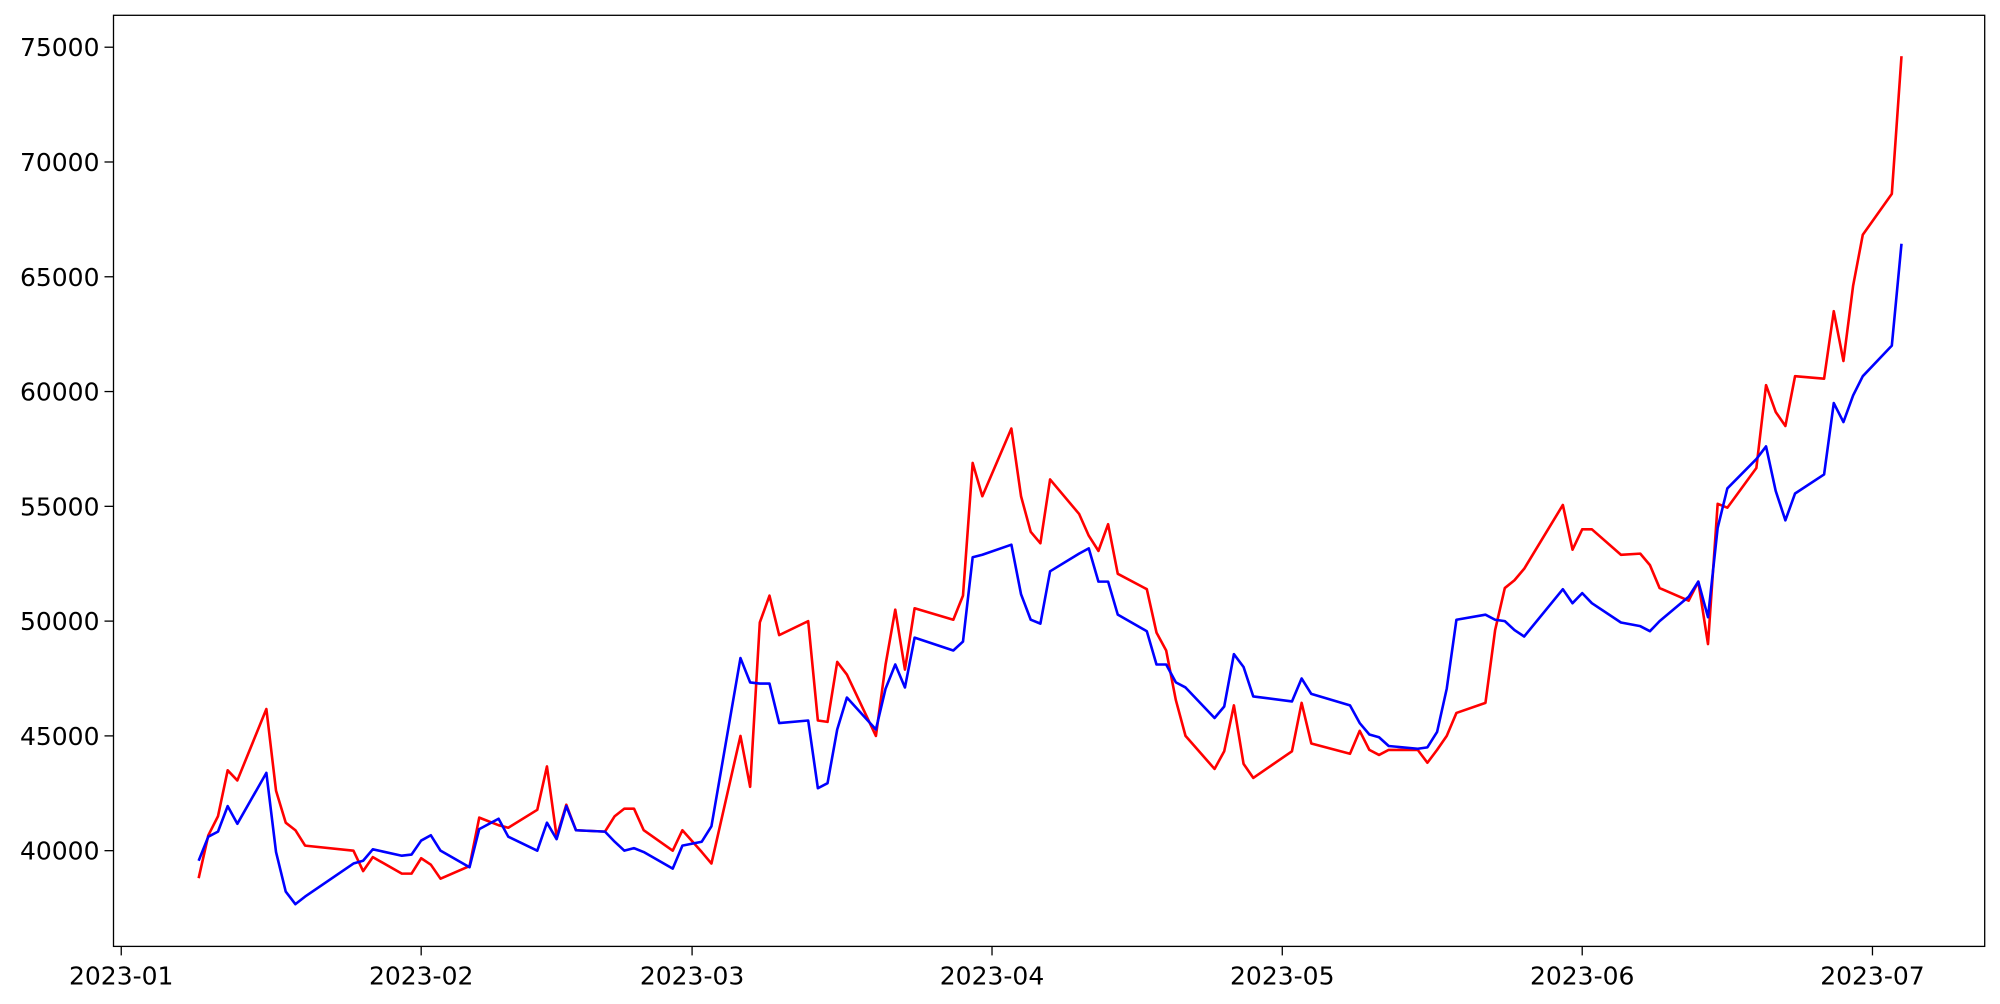 The image size is (2000, 1004). Describe the element at coordinates (1872, 975) in the screenshot. I see `x-tick-label: 2023-07` at that location.